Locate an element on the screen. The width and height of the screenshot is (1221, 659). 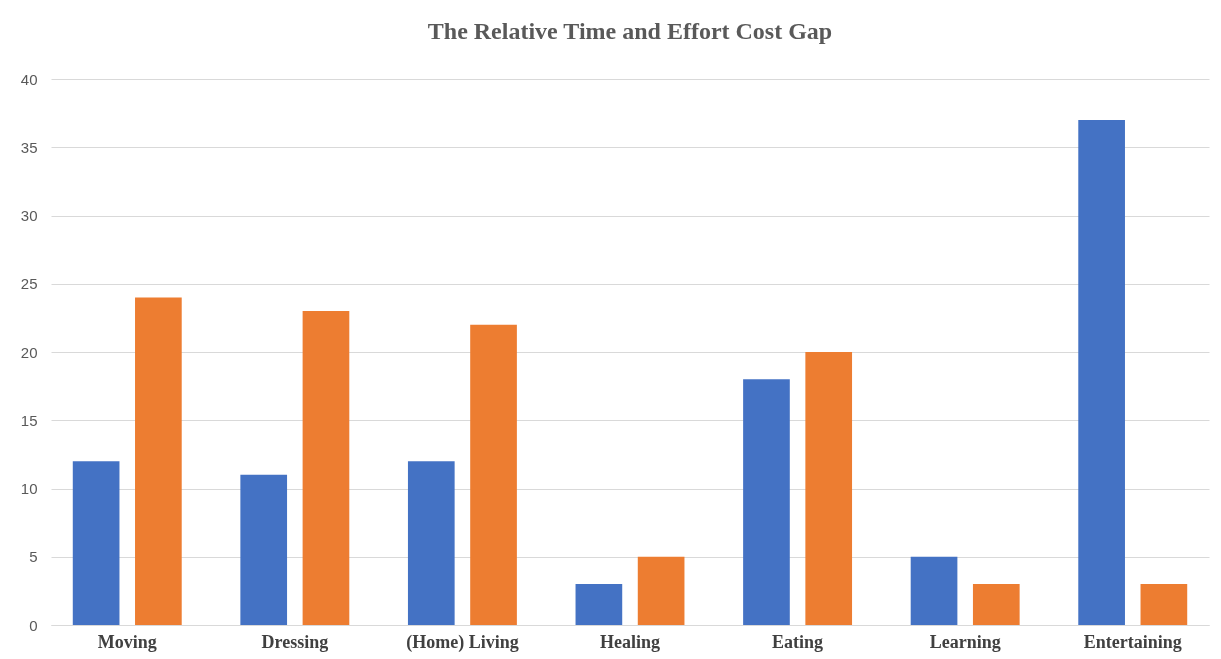
x-tick-label: (Home) Living is located at coordinates (462, 642).